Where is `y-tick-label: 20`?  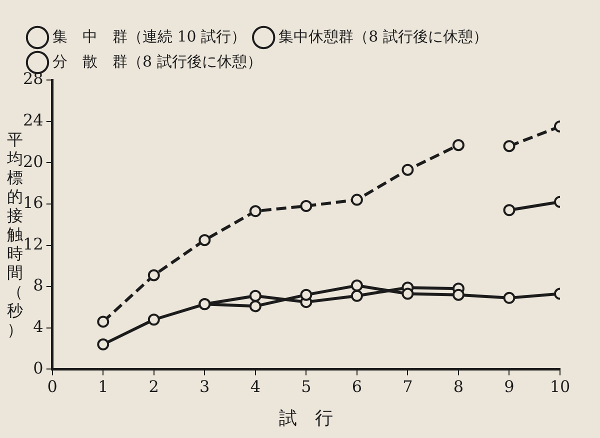 y-tick-label: 20 is located at coordinates (33, 161).